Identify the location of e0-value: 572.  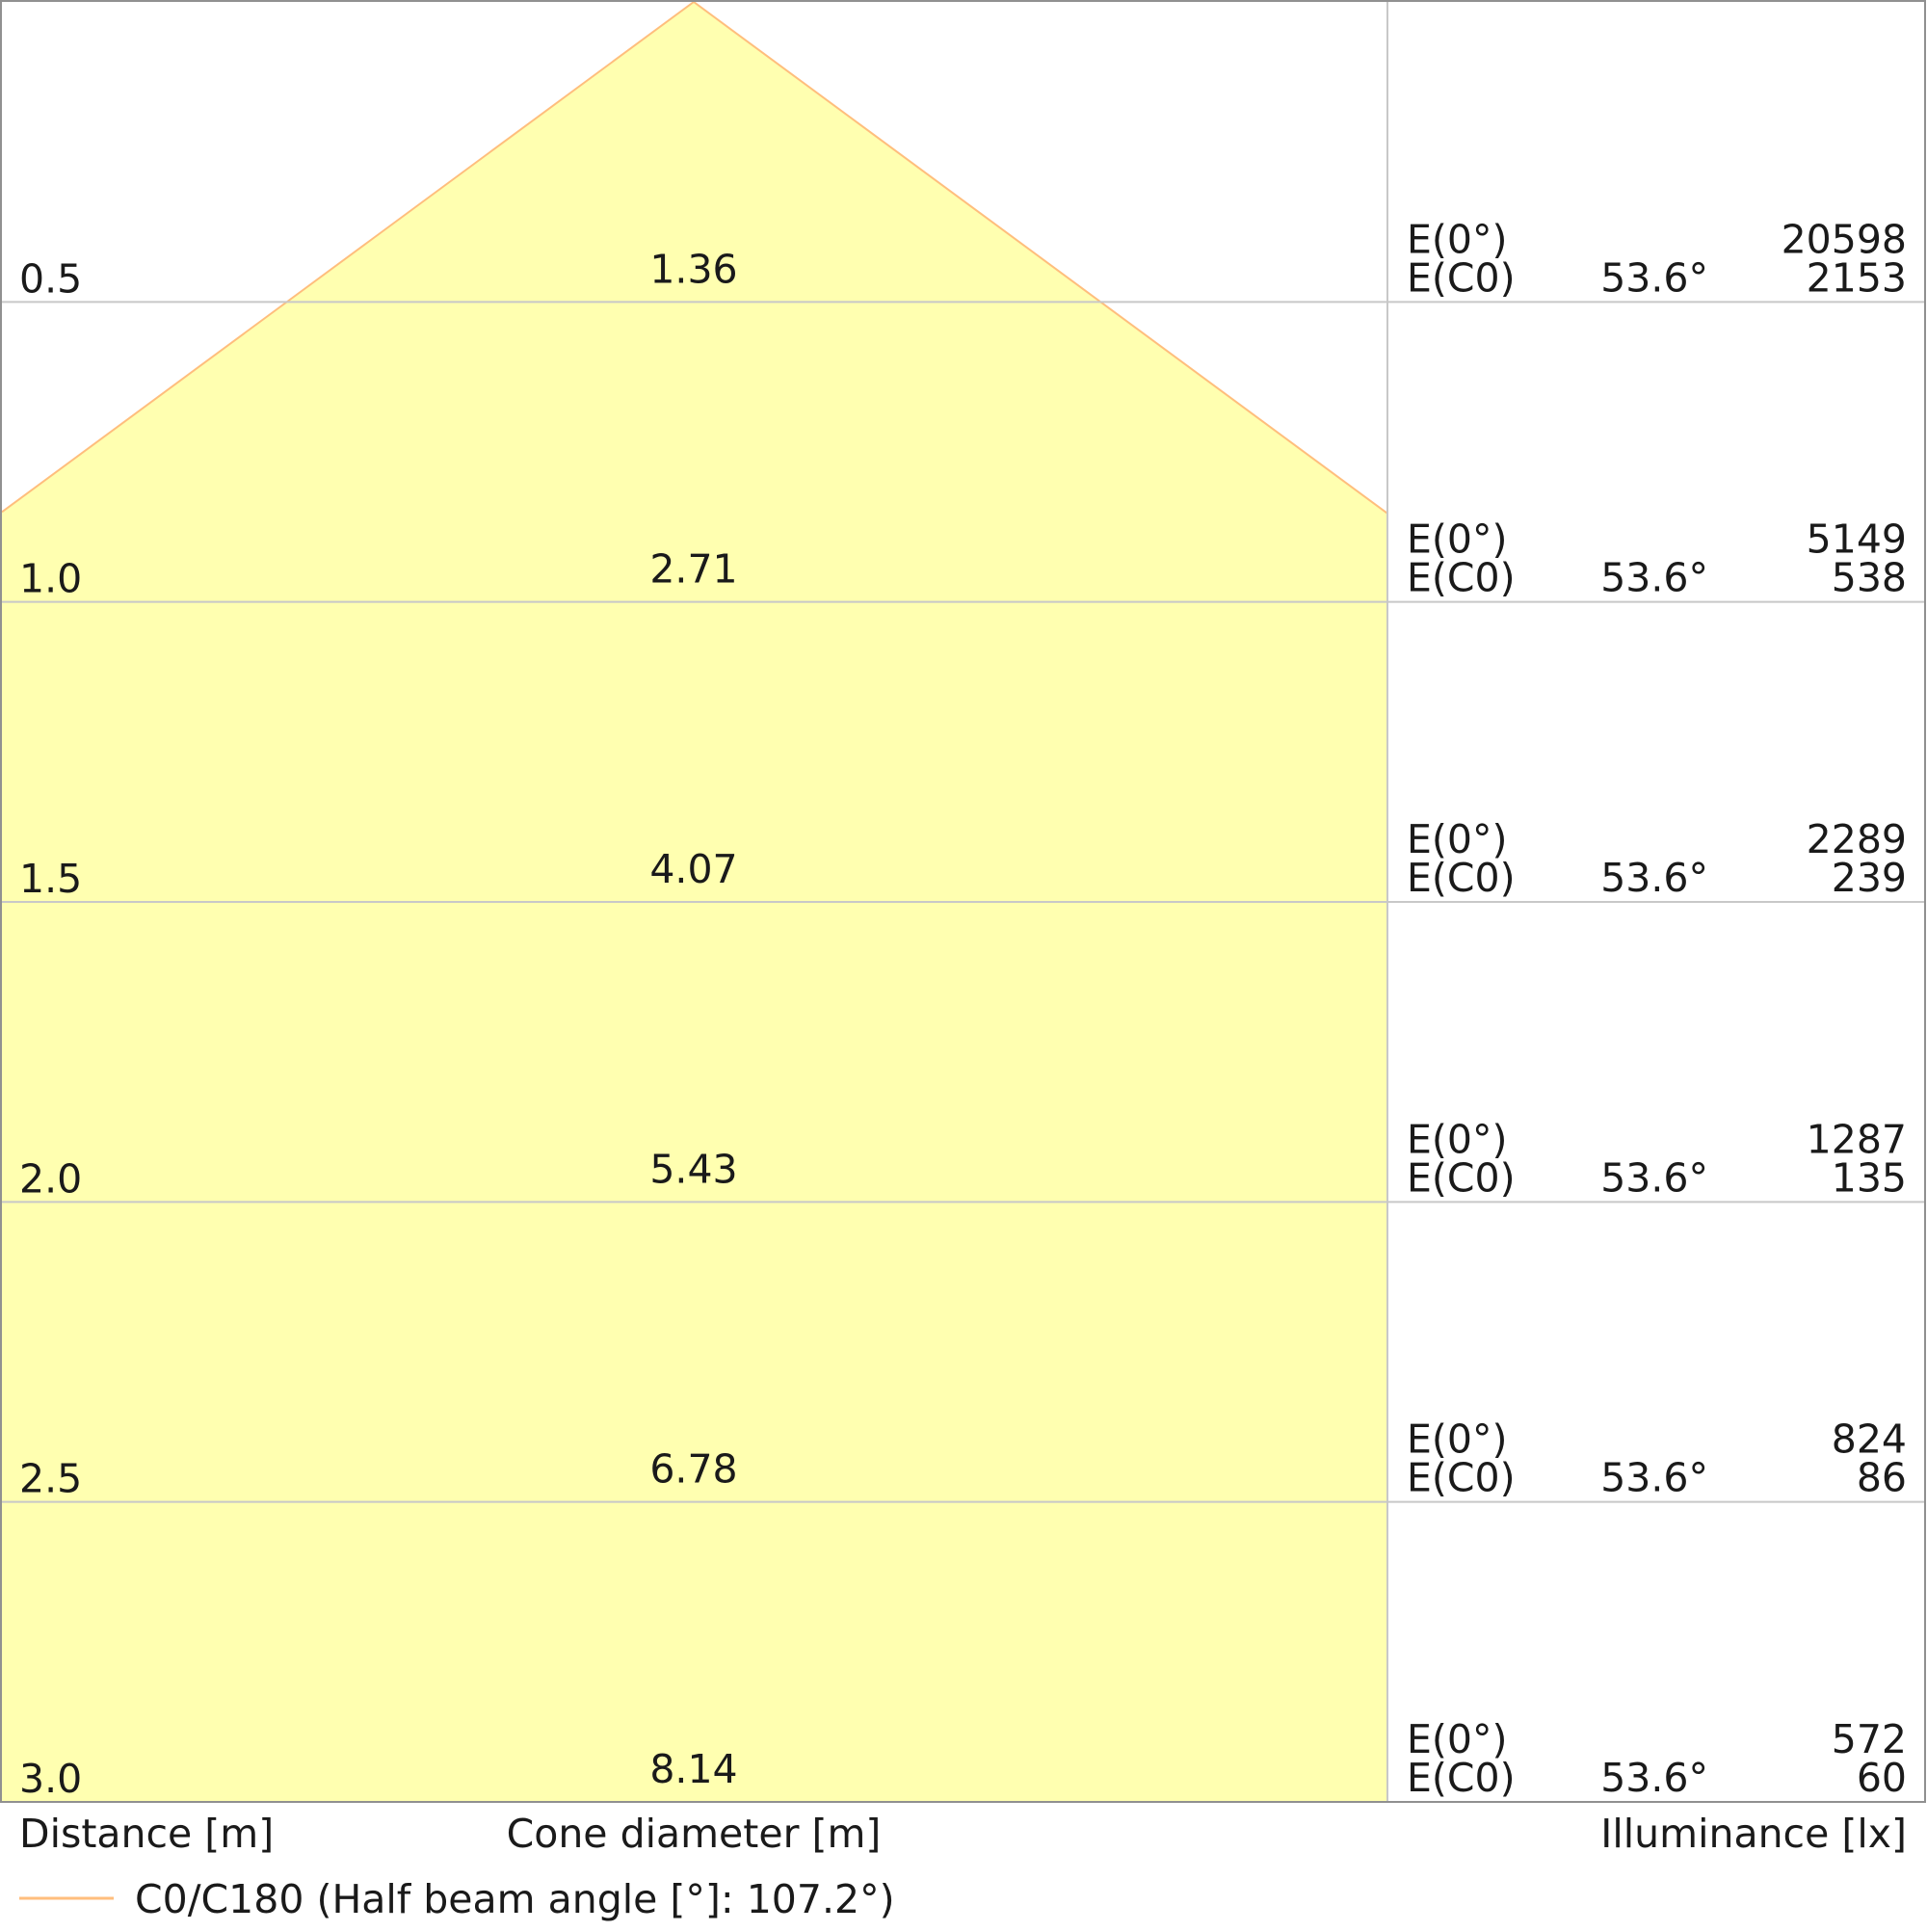
(1869, 1739).